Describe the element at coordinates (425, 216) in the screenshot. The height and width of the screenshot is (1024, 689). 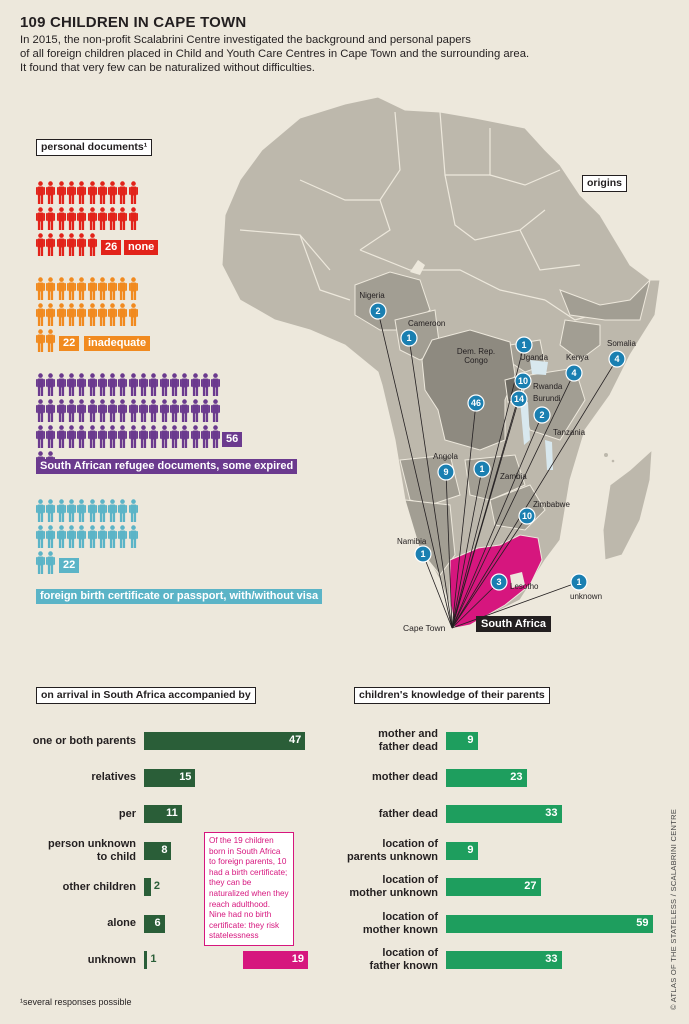
I see `country-borders` at that location.